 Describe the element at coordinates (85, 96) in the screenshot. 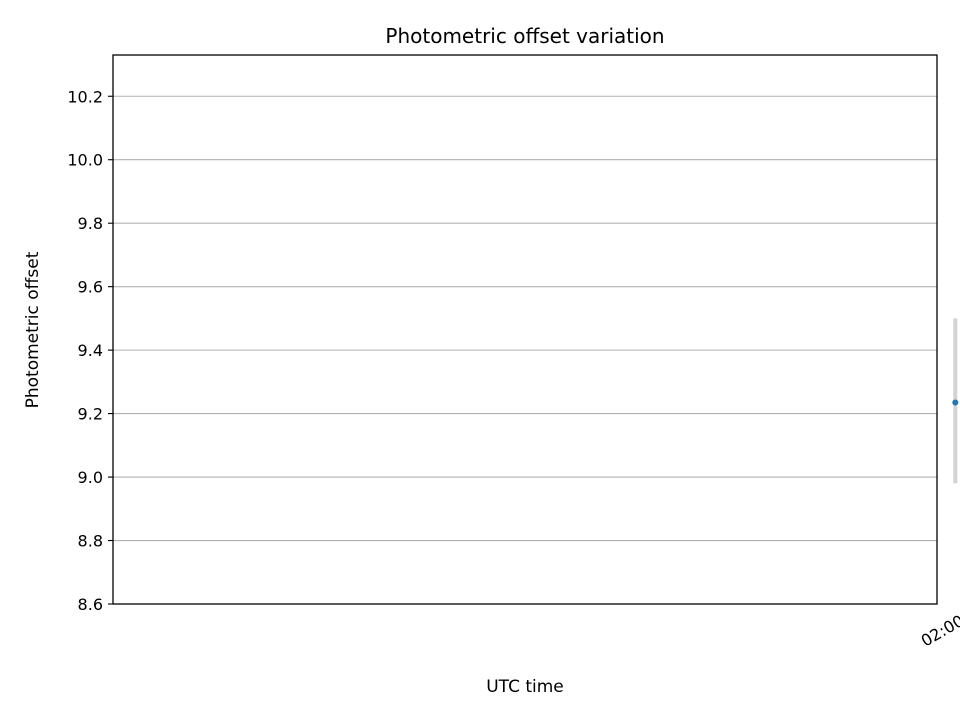

I see `y-tick-label: 10.2` at that location.